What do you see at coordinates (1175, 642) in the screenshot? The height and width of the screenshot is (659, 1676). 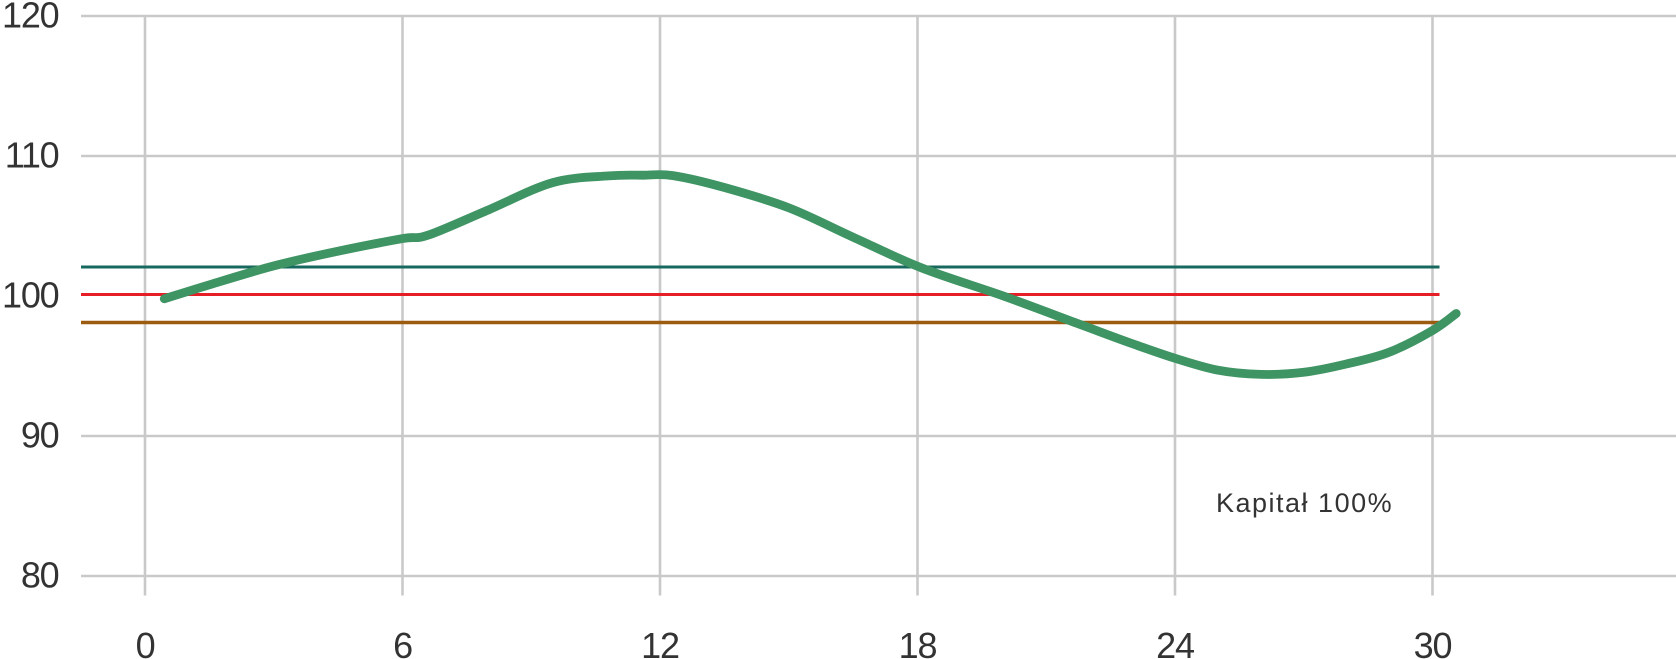 I see `svg-text: 24` at bounding box center [1175, 642].